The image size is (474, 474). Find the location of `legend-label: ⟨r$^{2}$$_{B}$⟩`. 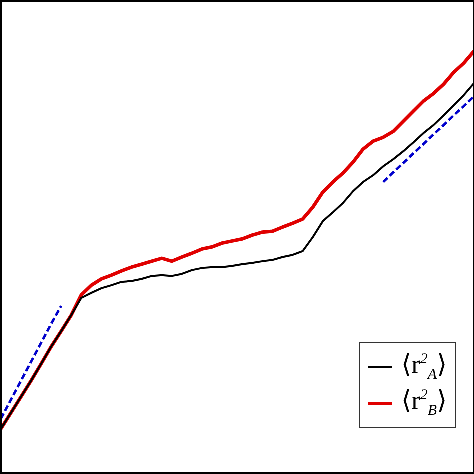

legend-label: ⟨r$^{2}$$_{B}$⟩ is located at coordinates (424, 403).